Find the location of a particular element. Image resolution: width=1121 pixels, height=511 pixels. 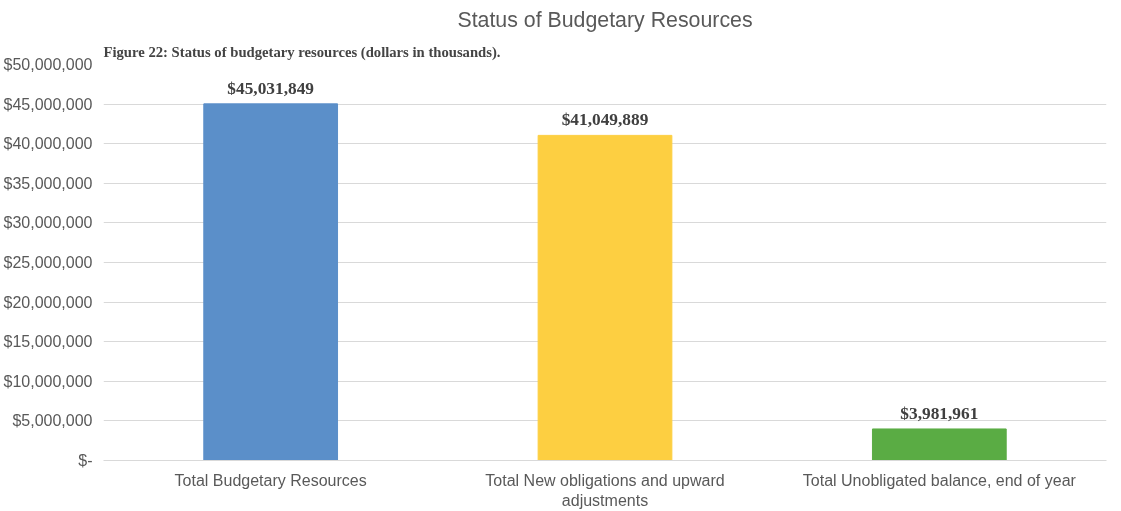

y-tick-label: $45,000,000 is located at coordinates (48, 104).